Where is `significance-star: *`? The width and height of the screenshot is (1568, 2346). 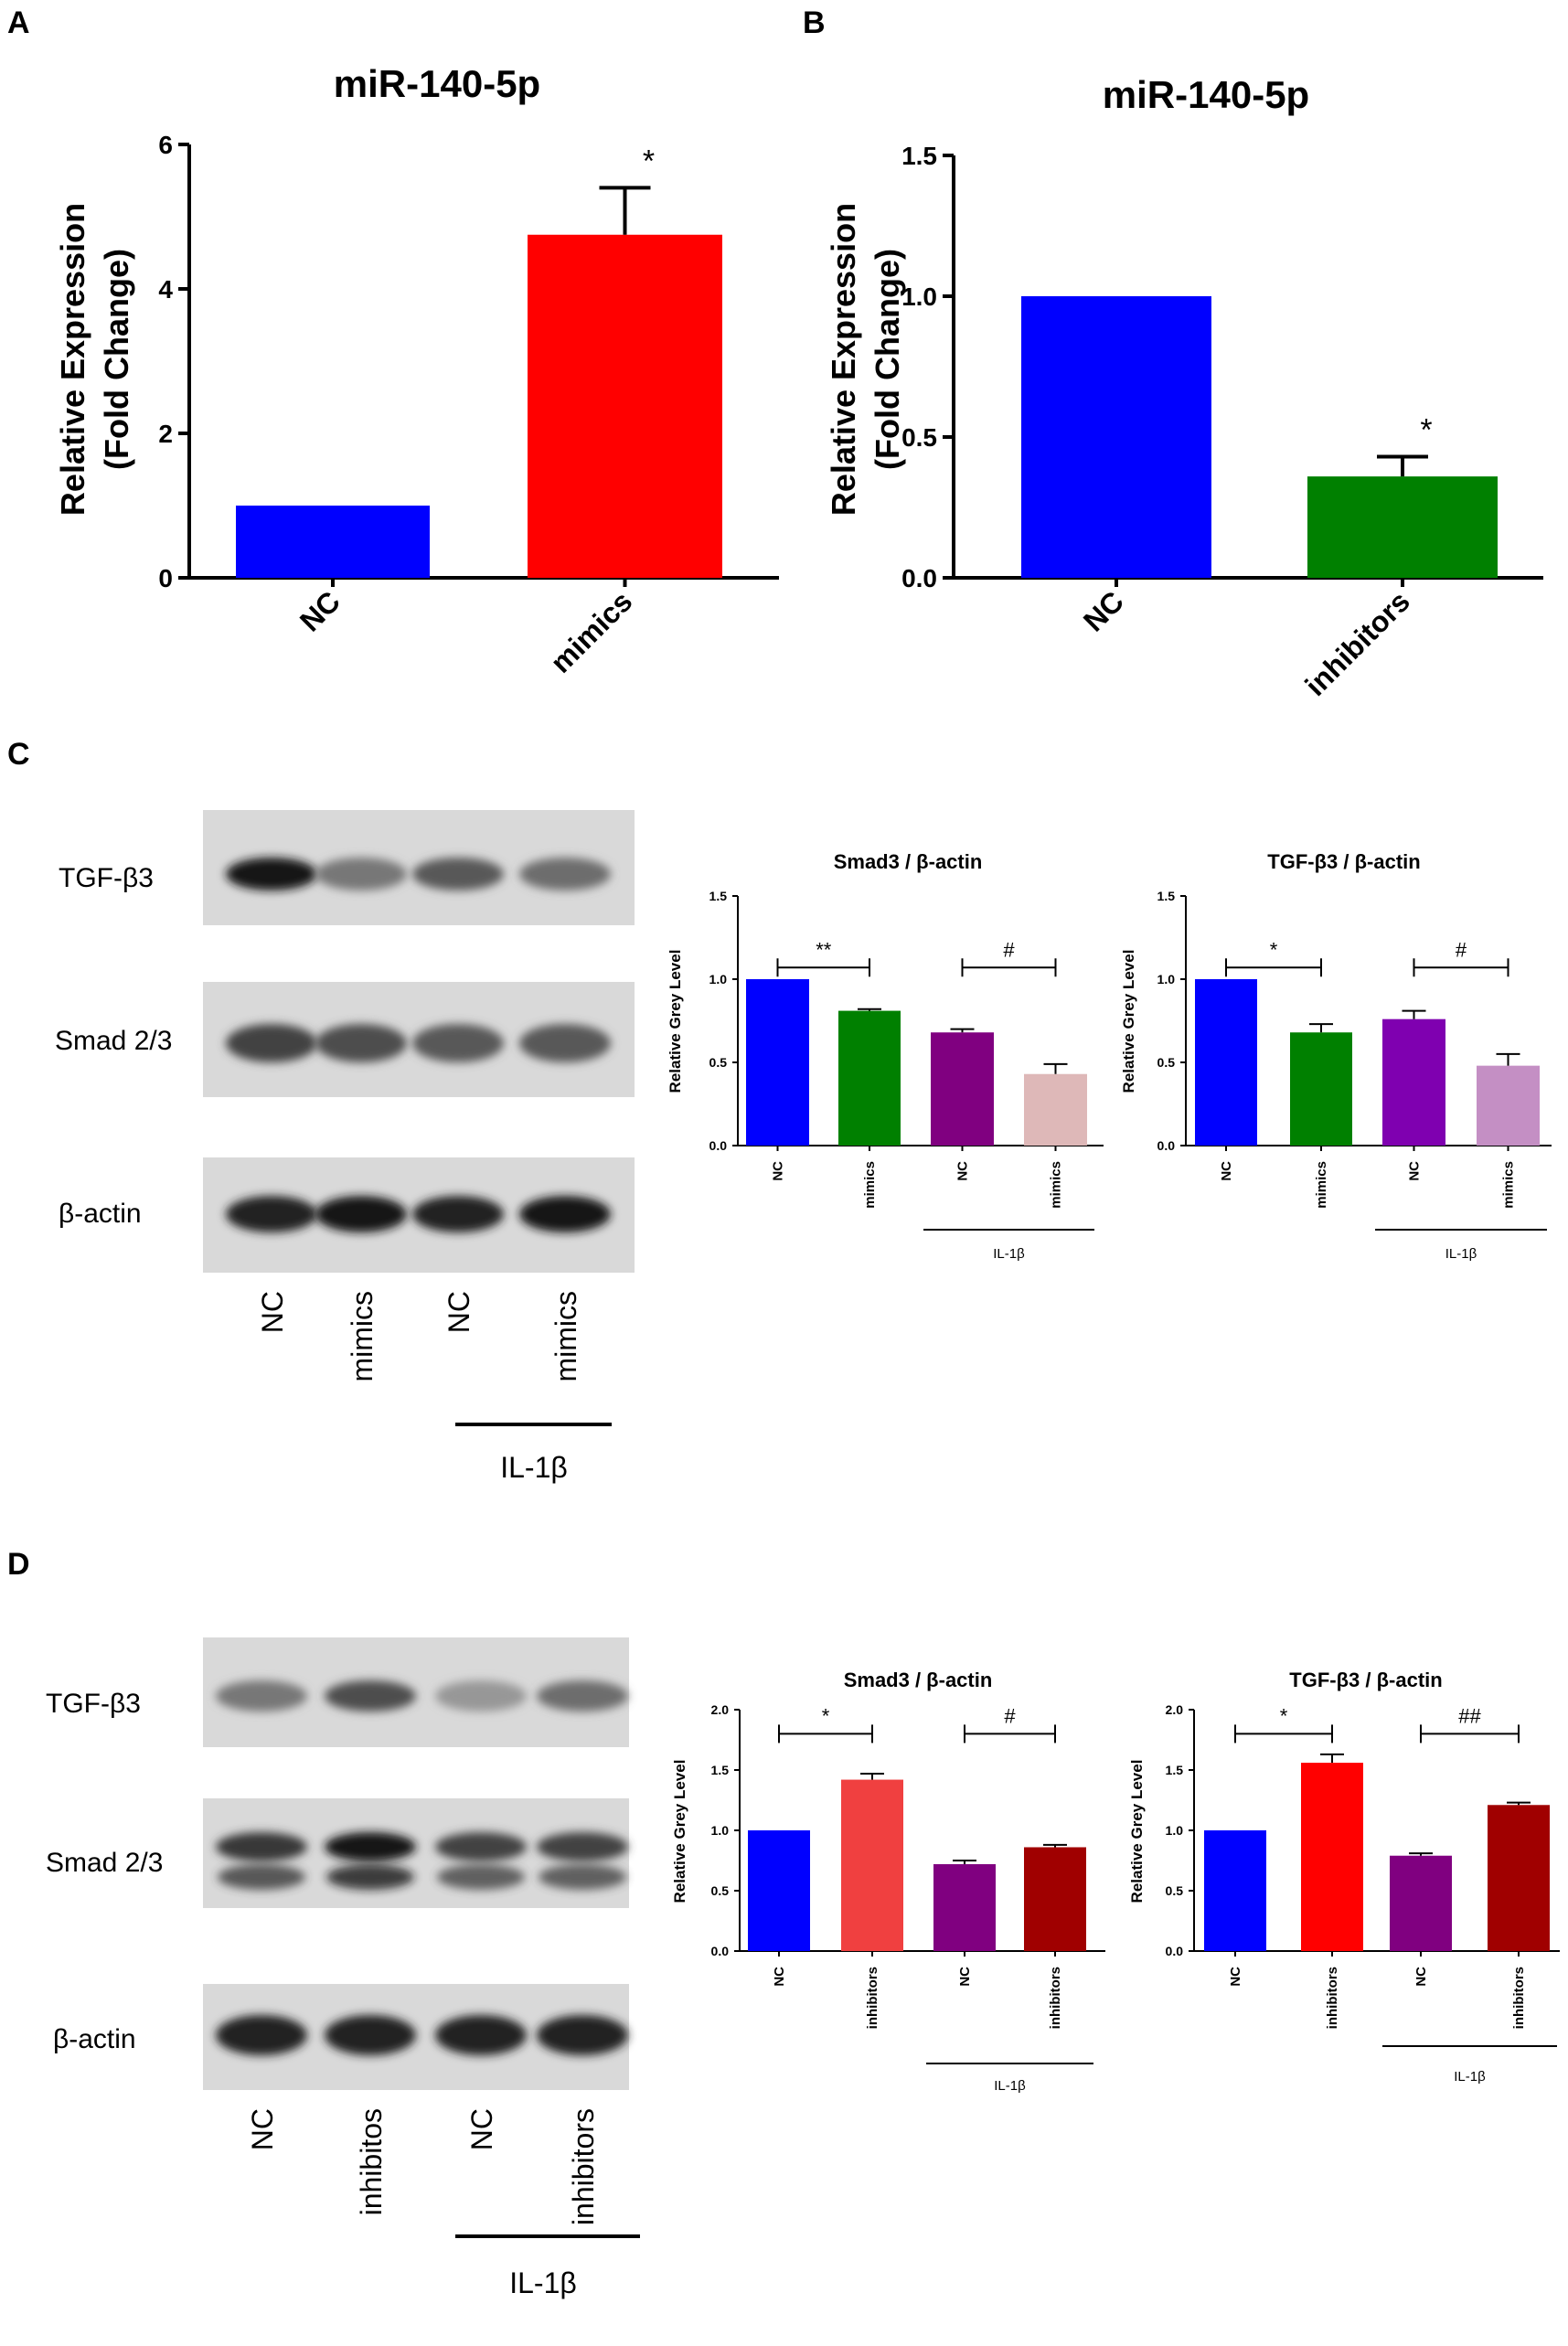 significance-star: * is located at coordinates (649, 161).